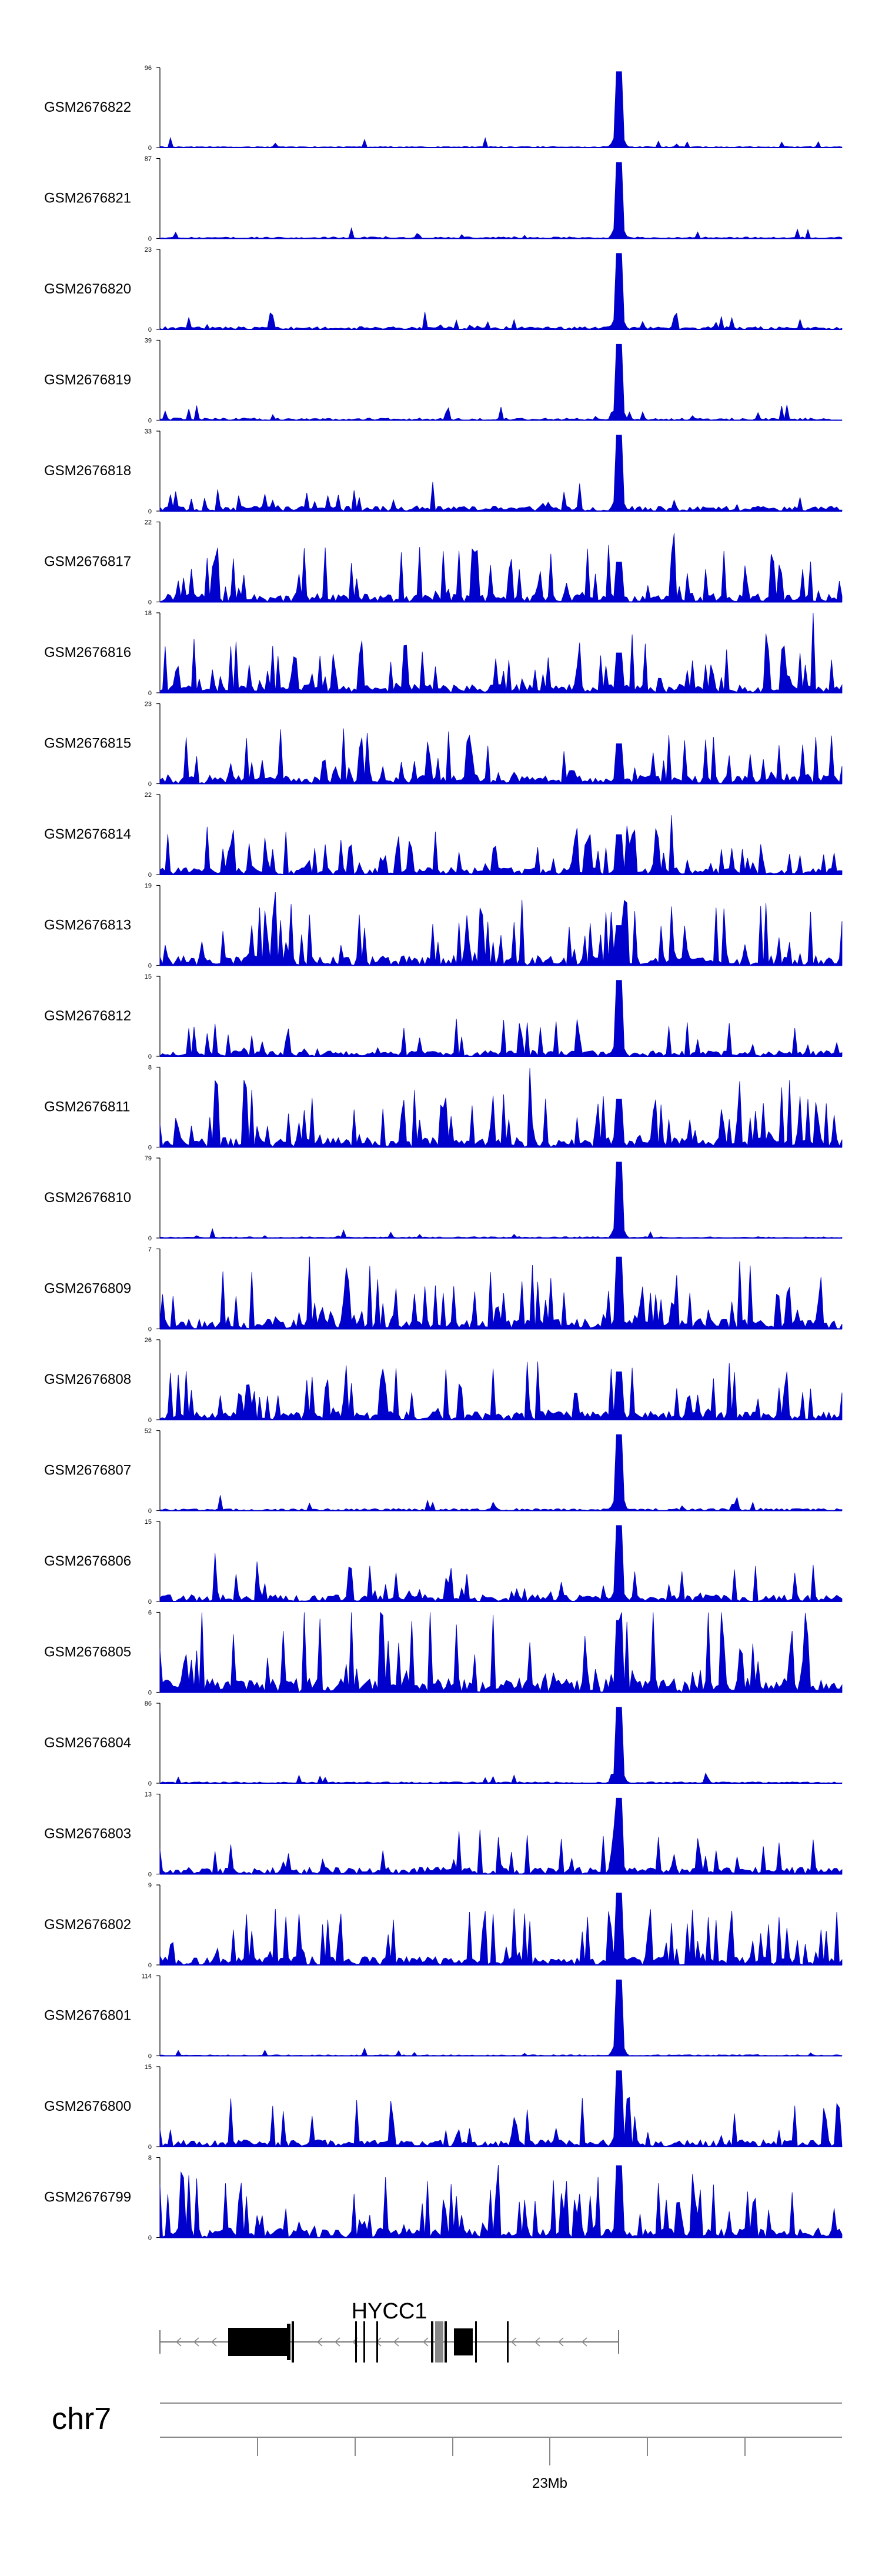 This screenshot has height=2576, width=882. Describe the element at coordinates (443, 471) in the screenshot. I see `track-GSM2676818: GSM2676818 33 0` at that location.